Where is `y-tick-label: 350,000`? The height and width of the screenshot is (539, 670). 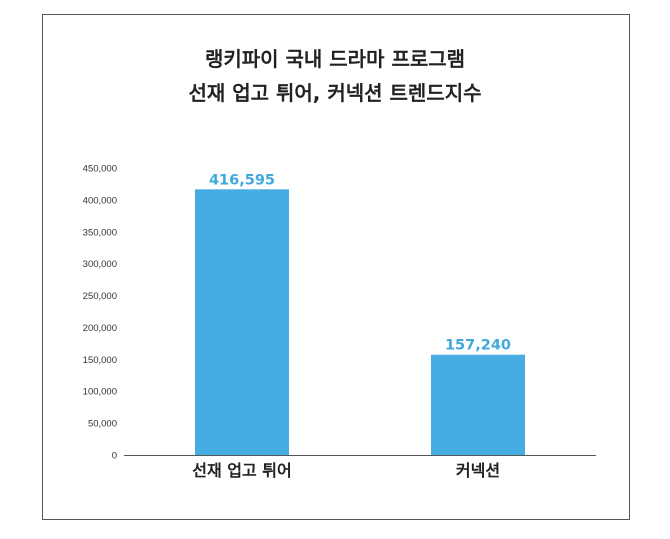
y-tick-label: 350,000 is located at coordinates (100, 232).